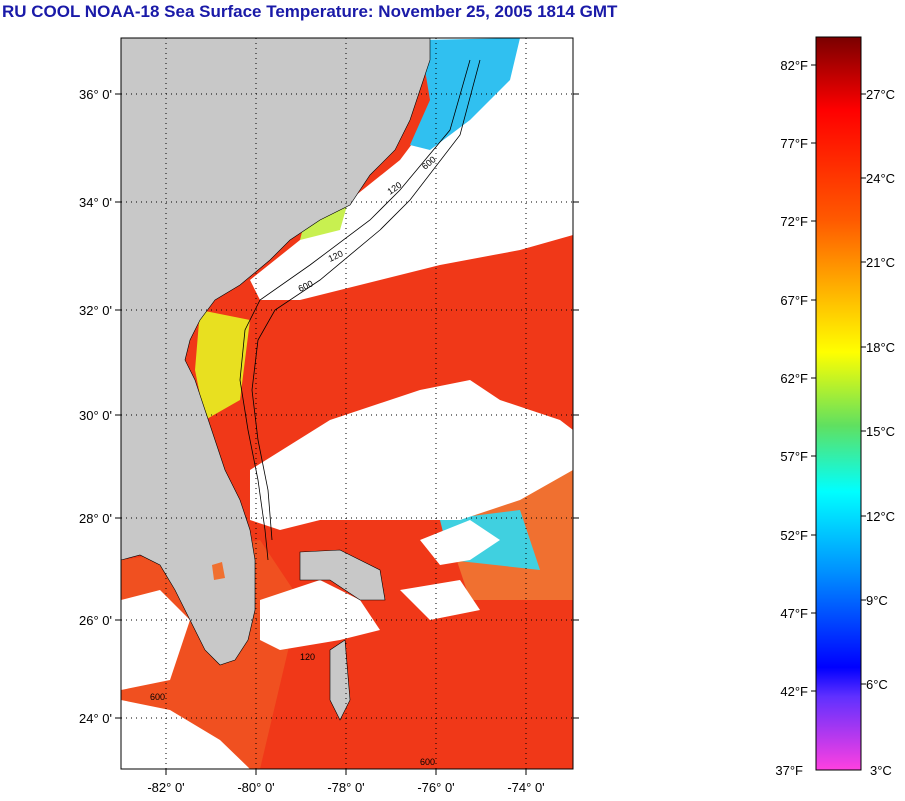 The height and width of the screenshot is (801, 905). What do you see at coordinates (881, 770) in the screenshot?
I see `colorbar-label-c: 3°C` at bounding box center [881, 770].